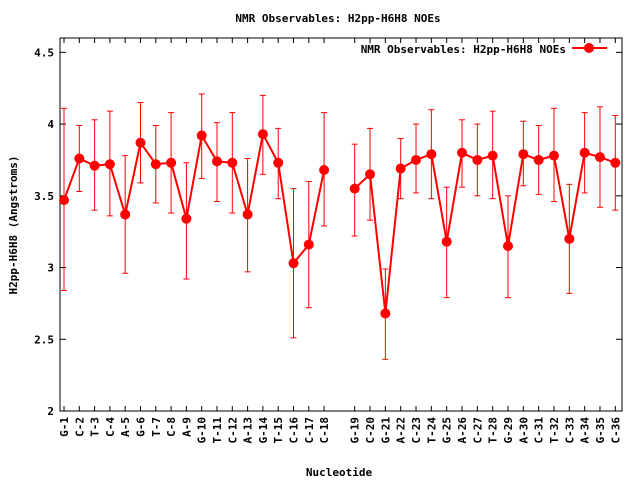 The height and width of the screenshot is (480, 640). I want to click on x-tick-label: G-35, so click(600, 430).